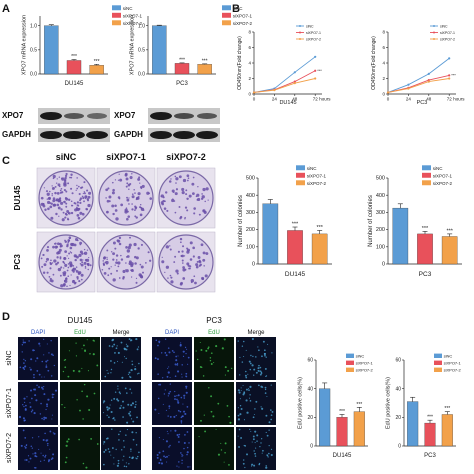 The image size is (474, 474). Describe the element at coordinates (447, 409) in the screenshot. I see `significance-label: ***` at that location.